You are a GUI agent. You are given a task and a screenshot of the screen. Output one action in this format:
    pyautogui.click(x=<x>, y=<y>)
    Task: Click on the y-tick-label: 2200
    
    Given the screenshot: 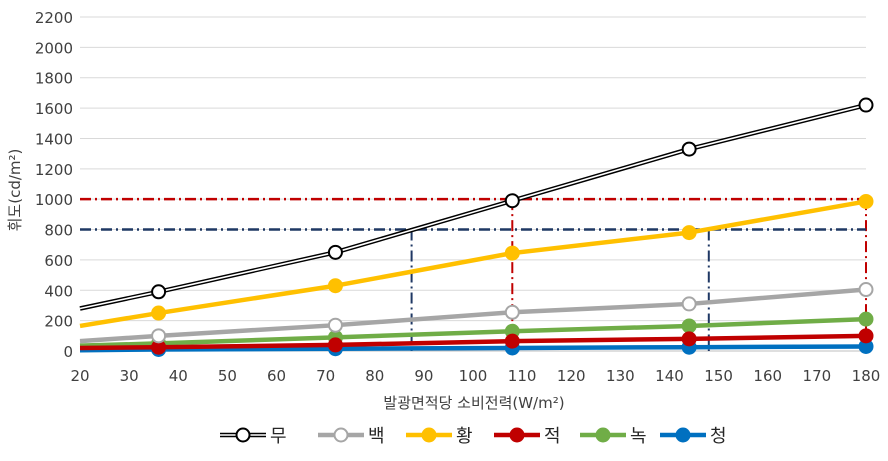 What is the action you would take?
    pyautogui.click(x=54, y=18)
    